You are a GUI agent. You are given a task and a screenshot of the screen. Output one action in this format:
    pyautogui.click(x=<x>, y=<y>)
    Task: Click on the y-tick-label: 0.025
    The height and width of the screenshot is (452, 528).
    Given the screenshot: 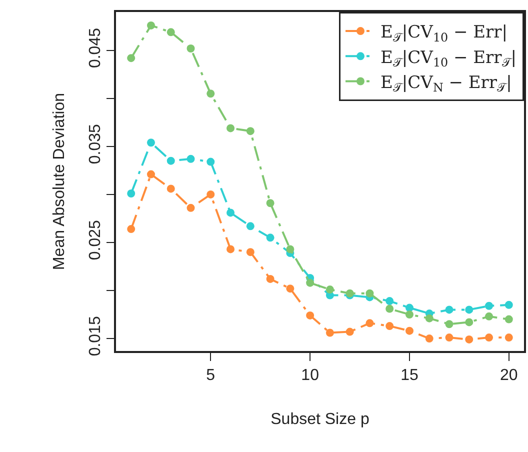 What is the action you would take?
    pyautogui.click(x=95, y=240)
    